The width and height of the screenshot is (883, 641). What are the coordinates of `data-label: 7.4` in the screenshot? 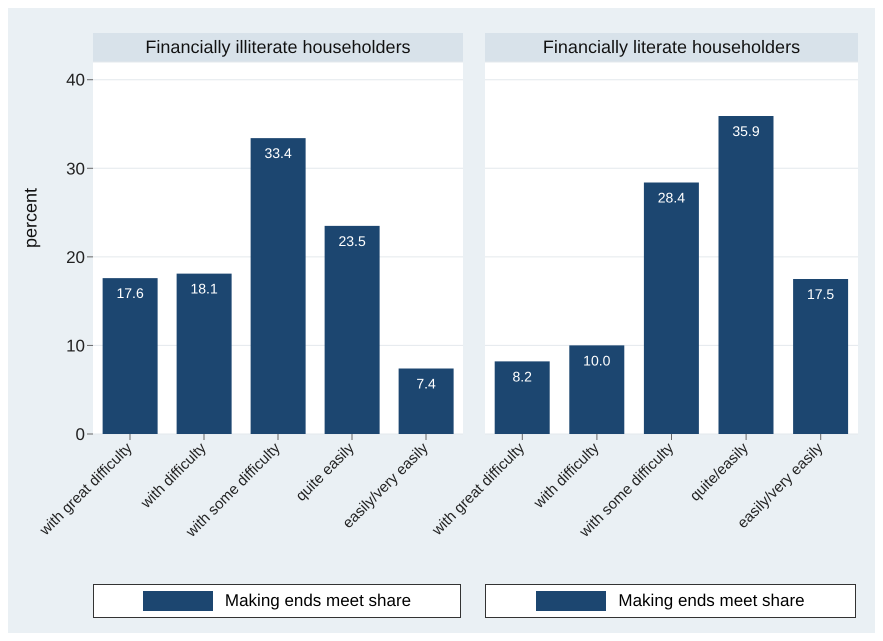 It's located at (426, 383).